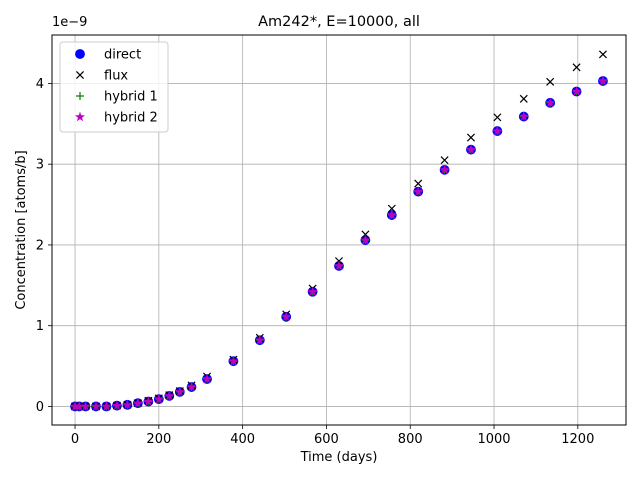 This screenshot has width=640, height=480. I want to click on y-tick-label: 4, so click(40, 84).